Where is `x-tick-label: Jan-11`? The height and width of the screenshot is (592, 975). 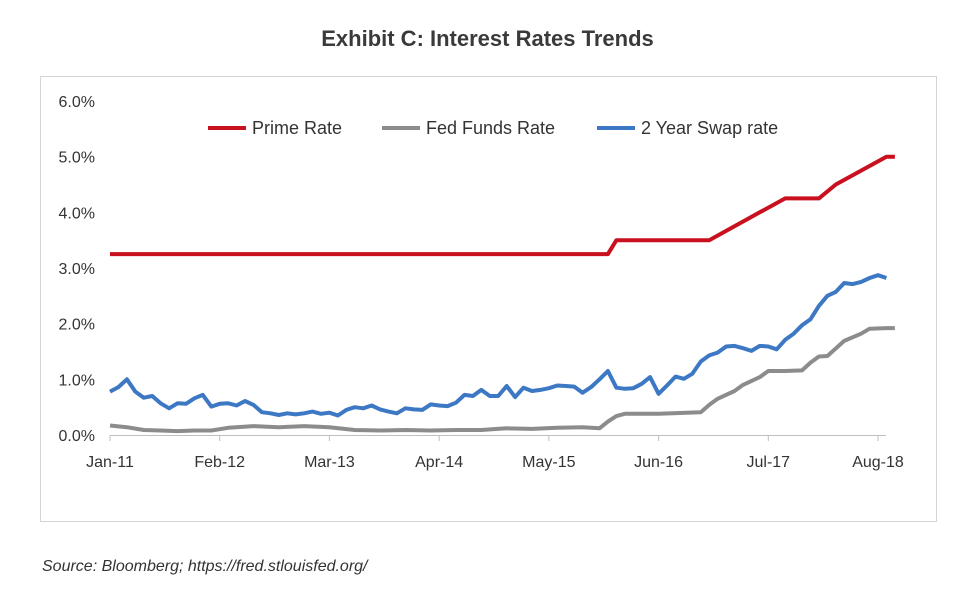 x-tick-label: Jan-11 is located at coordinates (110, 462).